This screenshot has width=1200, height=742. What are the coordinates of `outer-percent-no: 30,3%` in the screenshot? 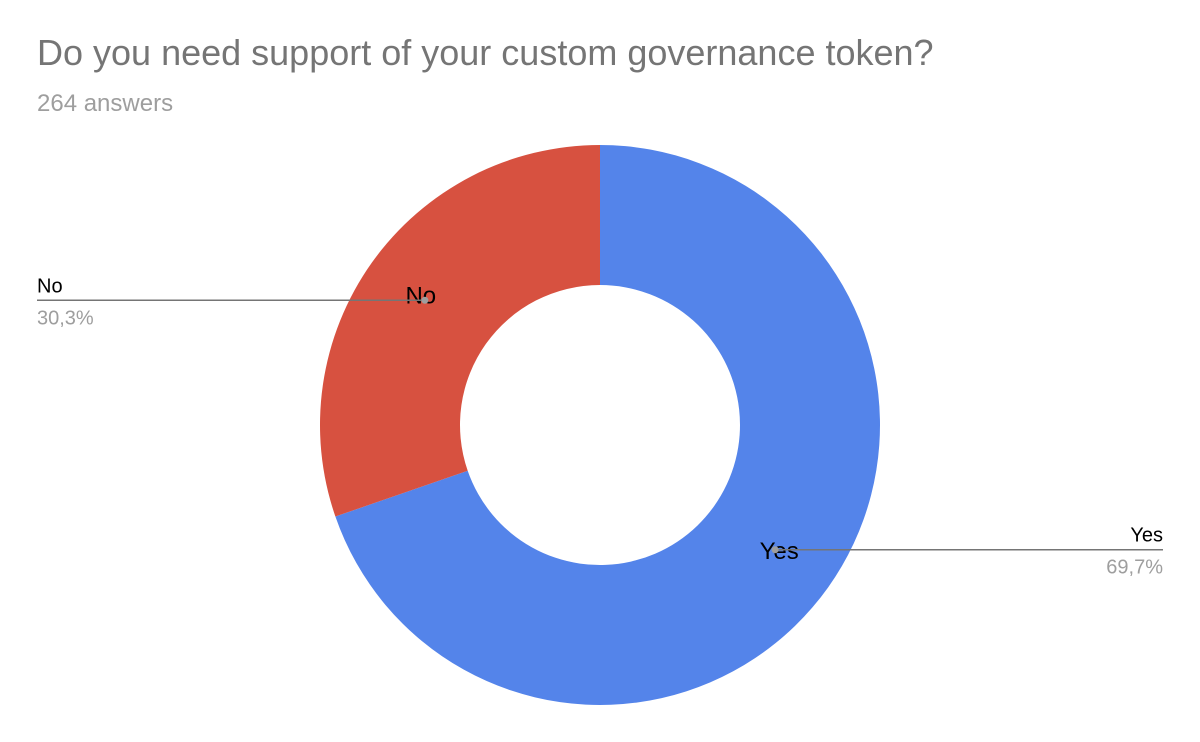 It's located at (65, 318).